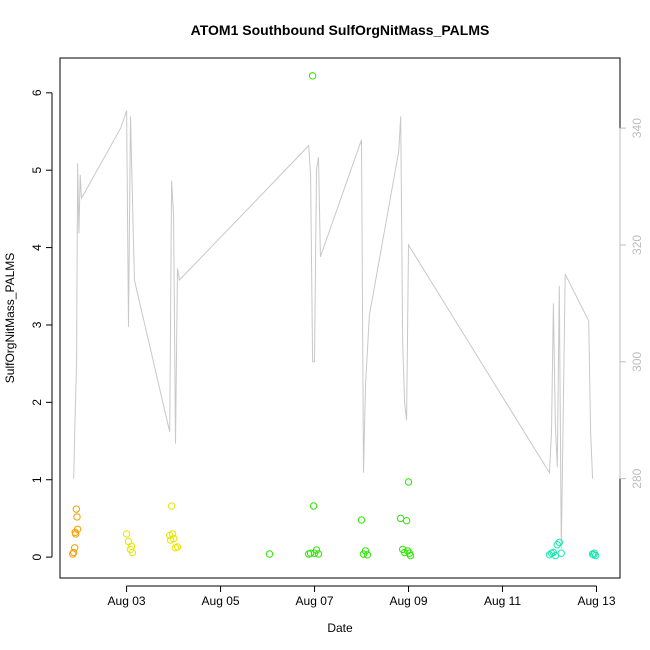 Image resolution: width=650 pixels, height=650 pixels. What do you see at coordinates (37, 556) in the screenshot?
I see `y-tick-label-0: 0` at bounding box center [37, 556].